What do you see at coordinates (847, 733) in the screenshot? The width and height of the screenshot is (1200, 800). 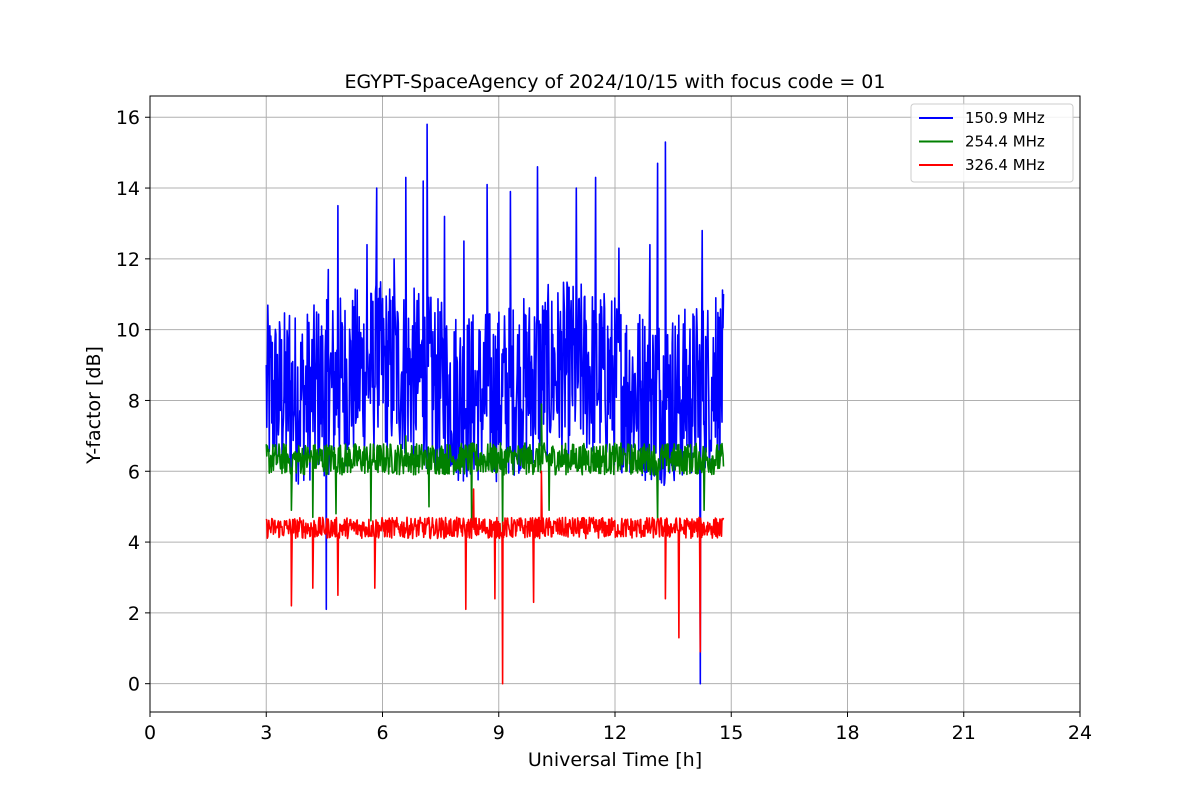 I see `x-tick-label: 18` at bounding box center [847, 733].